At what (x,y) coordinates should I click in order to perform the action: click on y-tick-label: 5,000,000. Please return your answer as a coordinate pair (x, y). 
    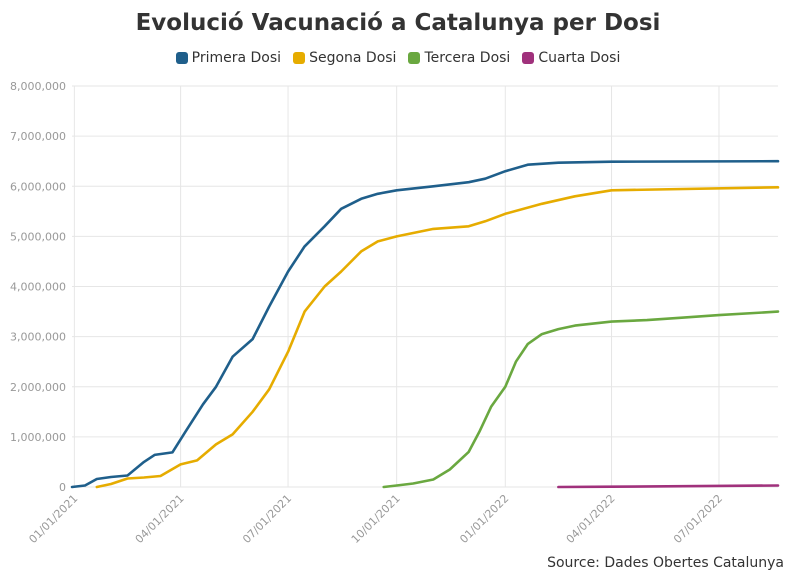
    Looking at the image, I should click on (38, 236).